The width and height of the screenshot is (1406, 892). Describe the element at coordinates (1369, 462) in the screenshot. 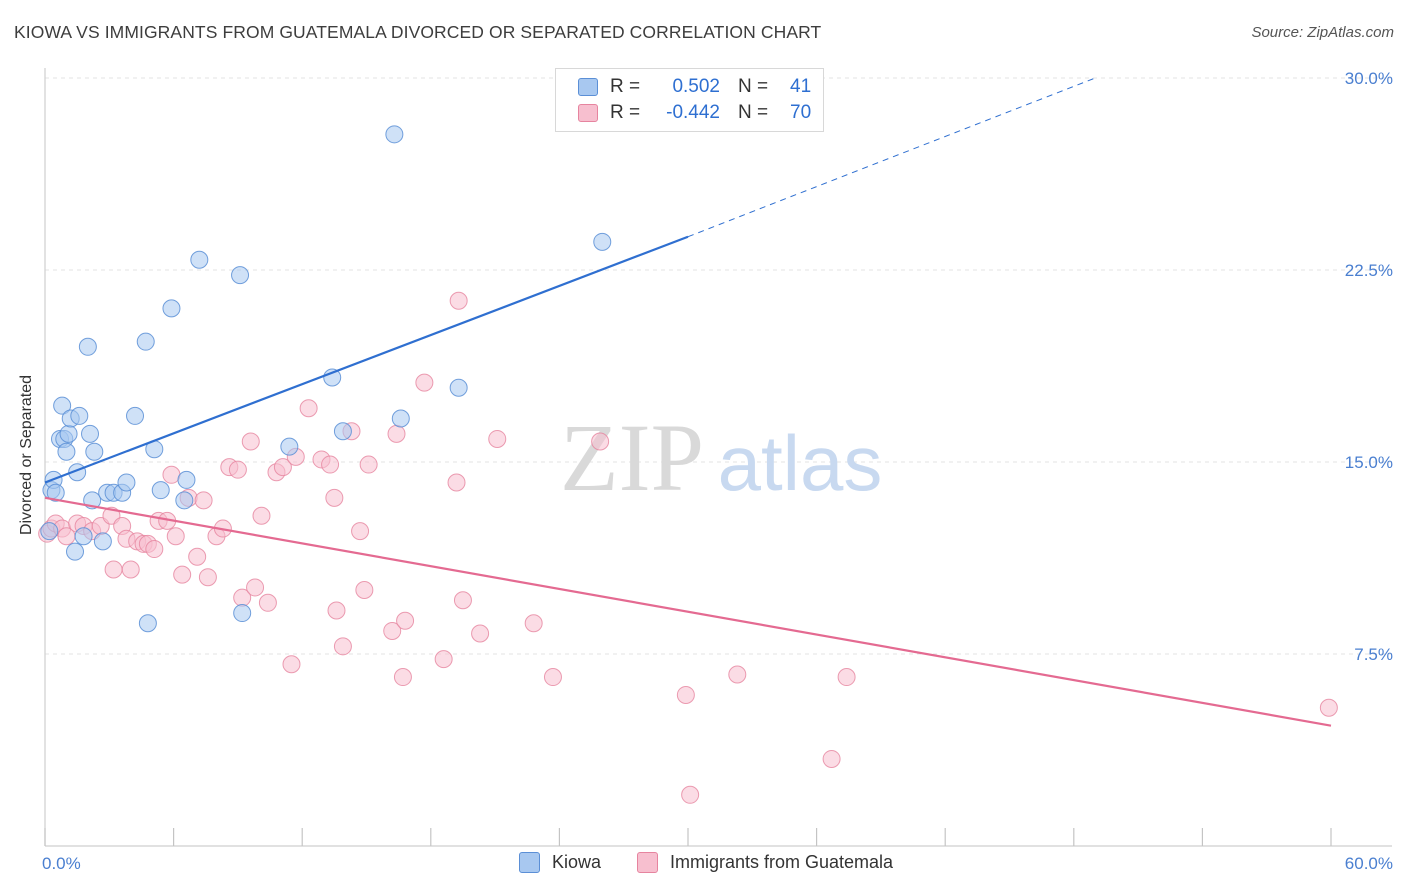

I see `y-tick-label: 15.0%` at that location.